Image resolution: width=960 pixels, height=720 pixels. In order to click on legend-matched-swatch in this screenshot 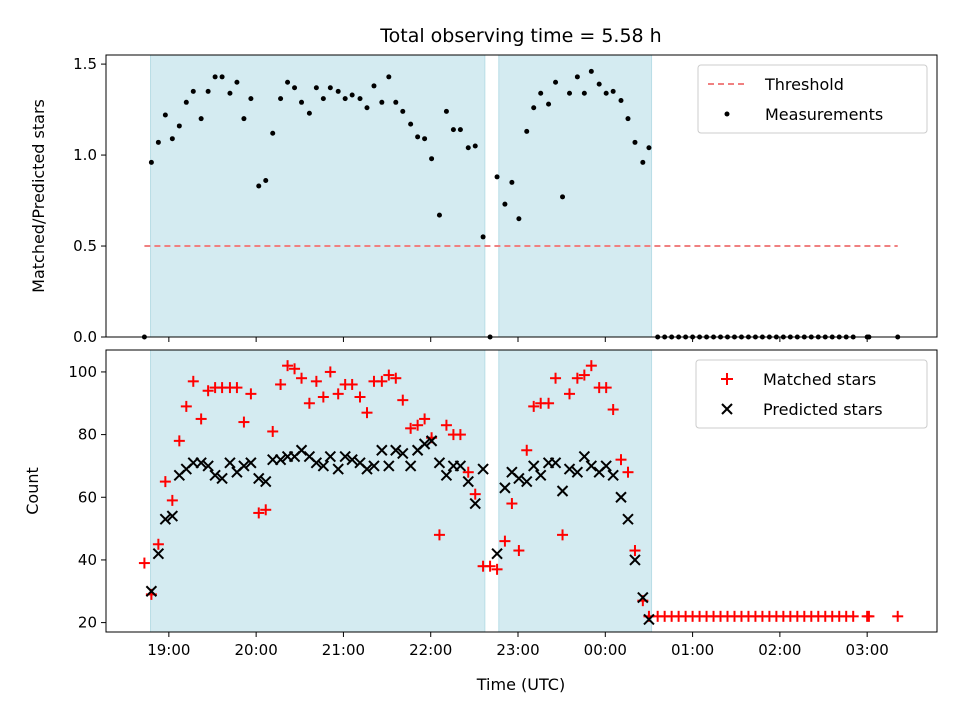, I will do `click(727, 379)`.